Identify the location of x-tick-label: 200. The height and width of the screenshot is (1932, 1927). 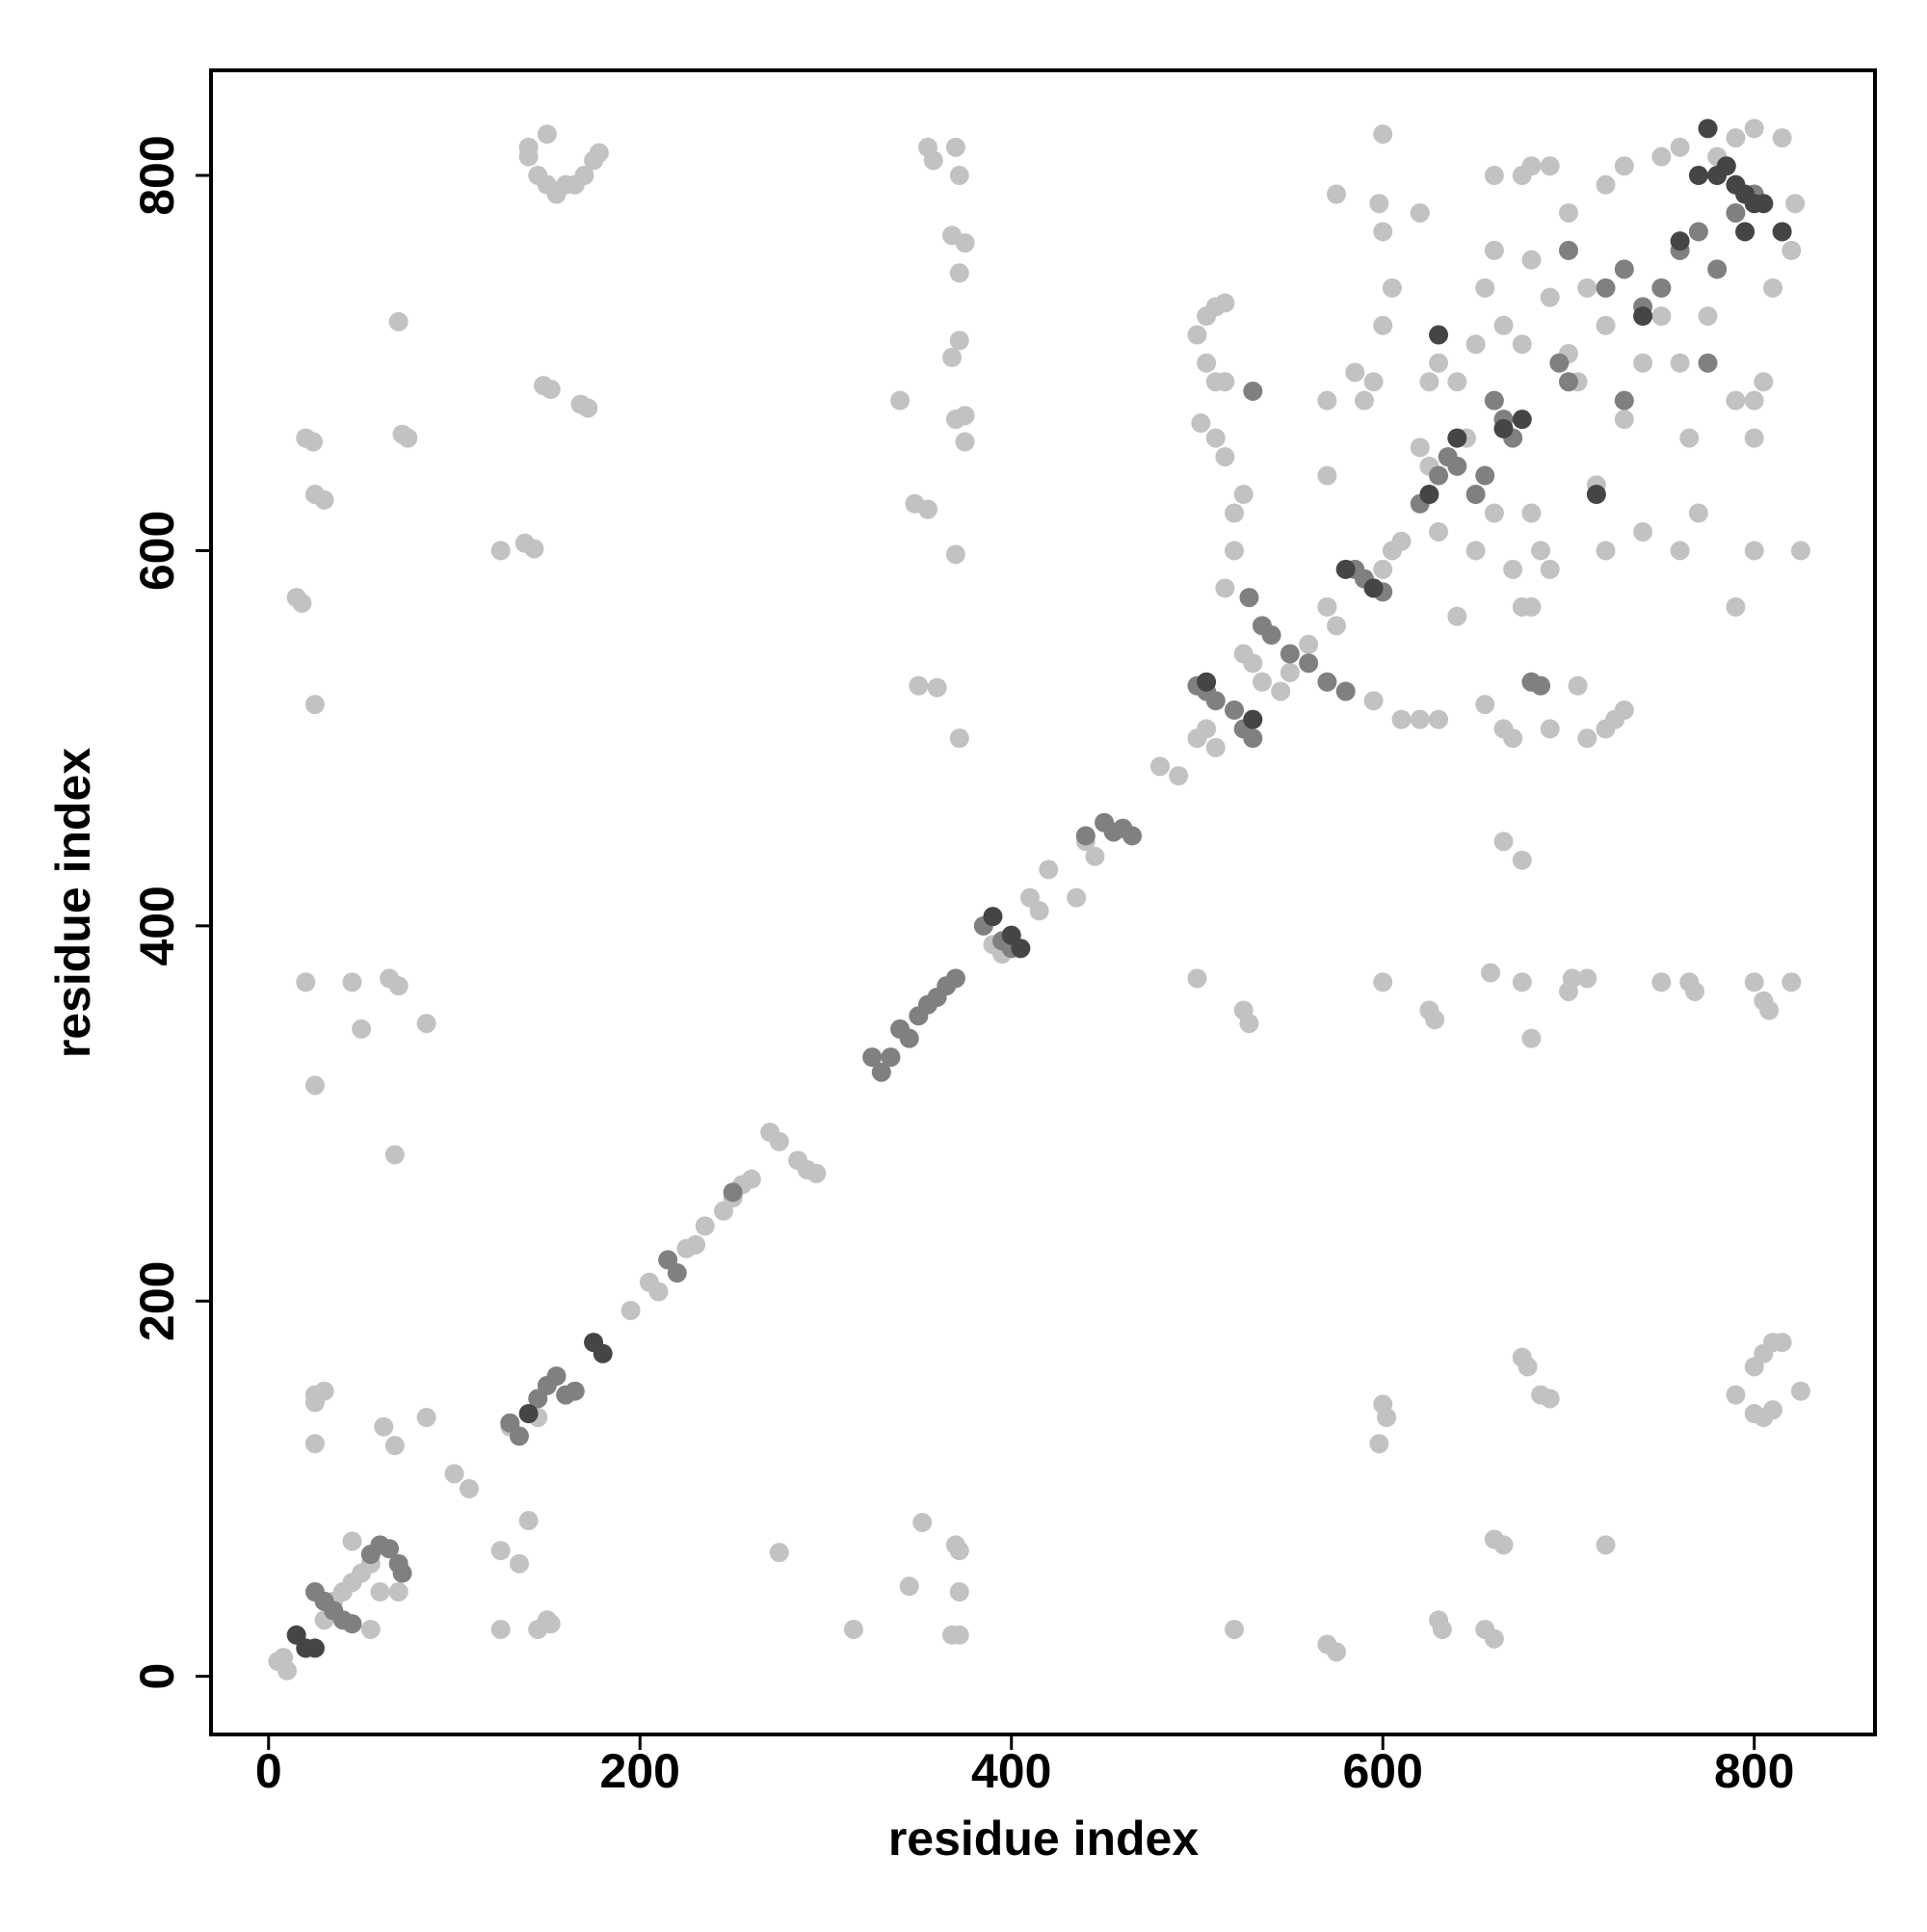
(640, 1771).